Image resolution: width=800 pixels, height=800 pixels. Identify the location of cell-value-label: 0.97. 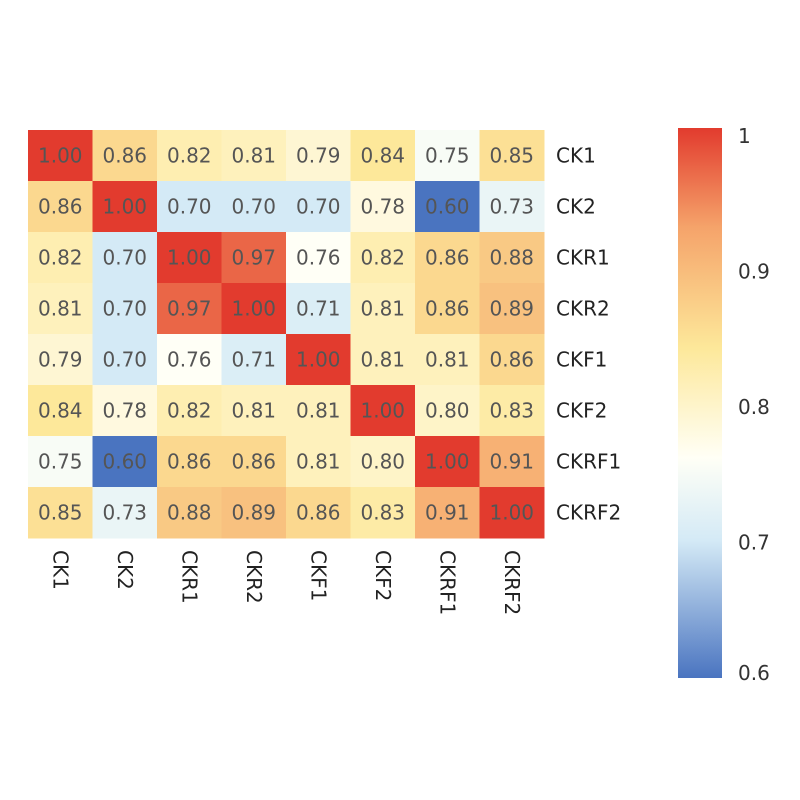
(189, 309).